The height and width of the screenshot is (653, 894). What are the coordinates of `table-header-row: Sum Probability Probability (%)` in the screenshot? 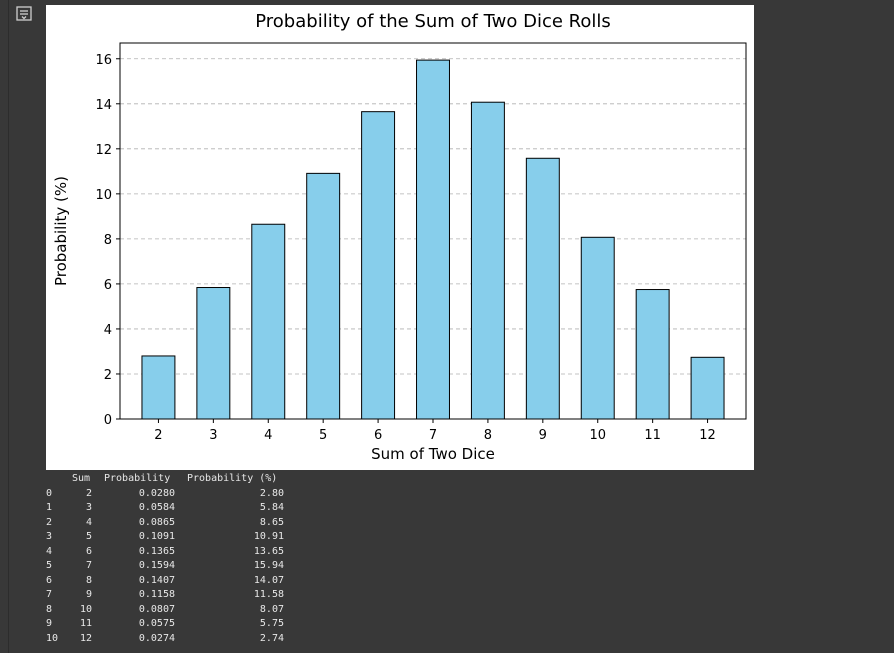 It's located at (161, 479).